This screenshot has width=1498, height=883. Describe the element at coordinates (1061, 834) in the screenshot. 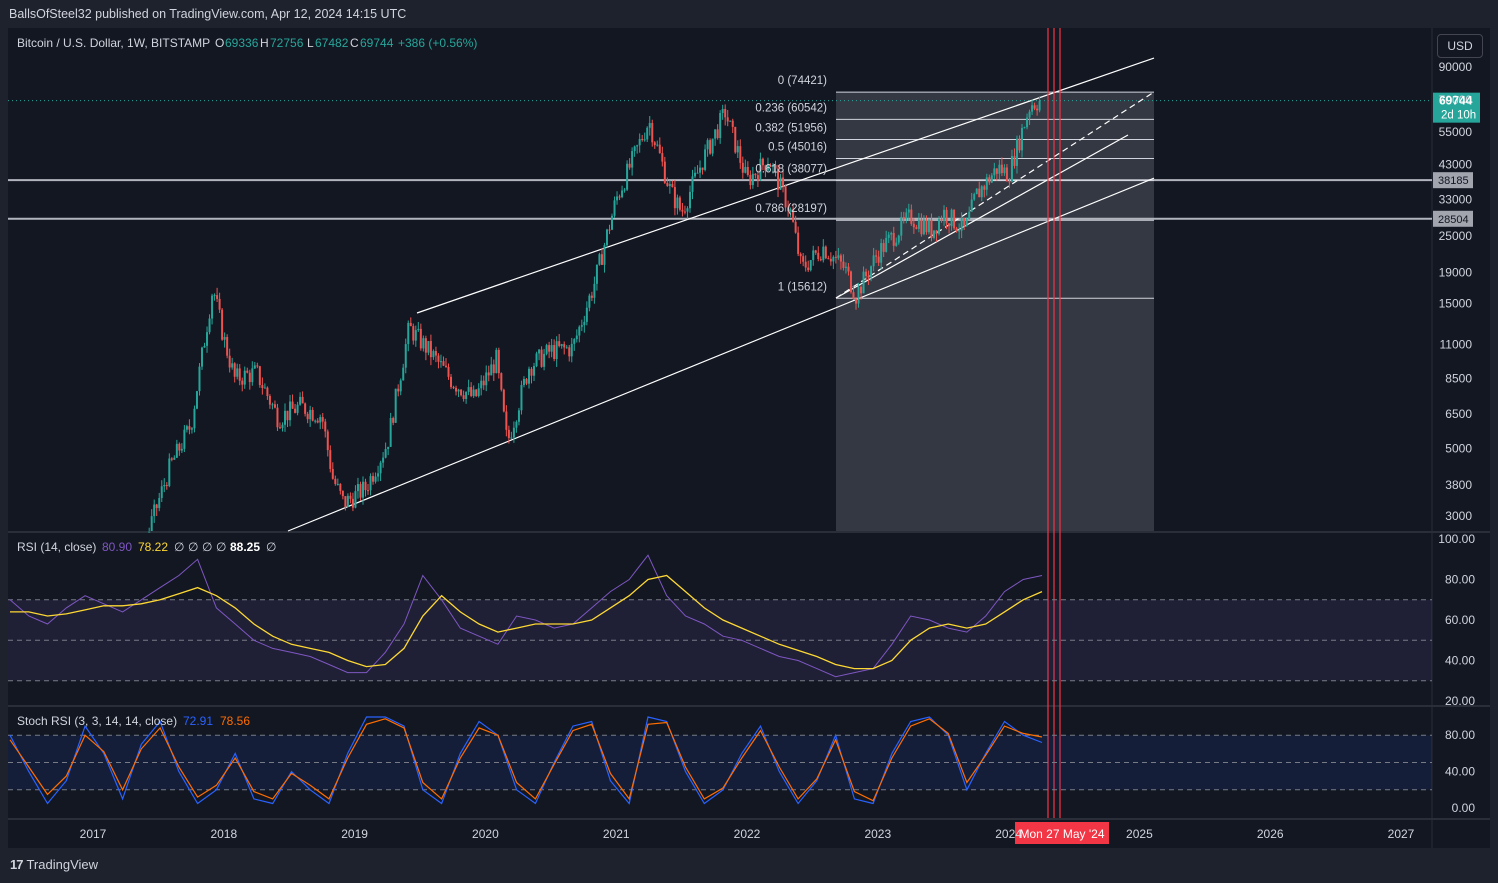

I see `vertical-marker-label: Mon 27 May '24` at that location.